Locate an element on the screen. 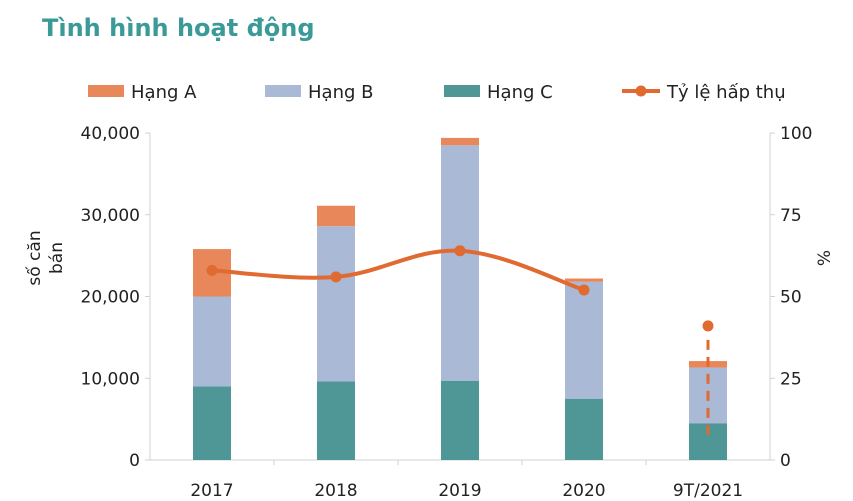 This screenshot has height=501, width=853. legend: Hạng A Hạng B Hạng C Tỷ lệ hấp thụ is located at coordinates (437, 92).